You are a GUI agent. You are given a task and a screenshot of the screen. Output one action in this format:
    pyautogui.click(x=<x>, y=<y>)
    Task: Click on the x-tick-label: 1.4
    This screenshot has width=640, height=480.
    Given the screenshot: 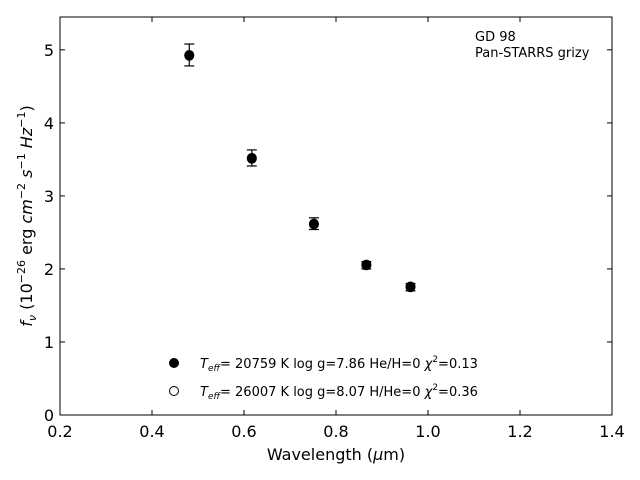 What is the action you would take?
    pyautogui.click(x=611, y=431)
    